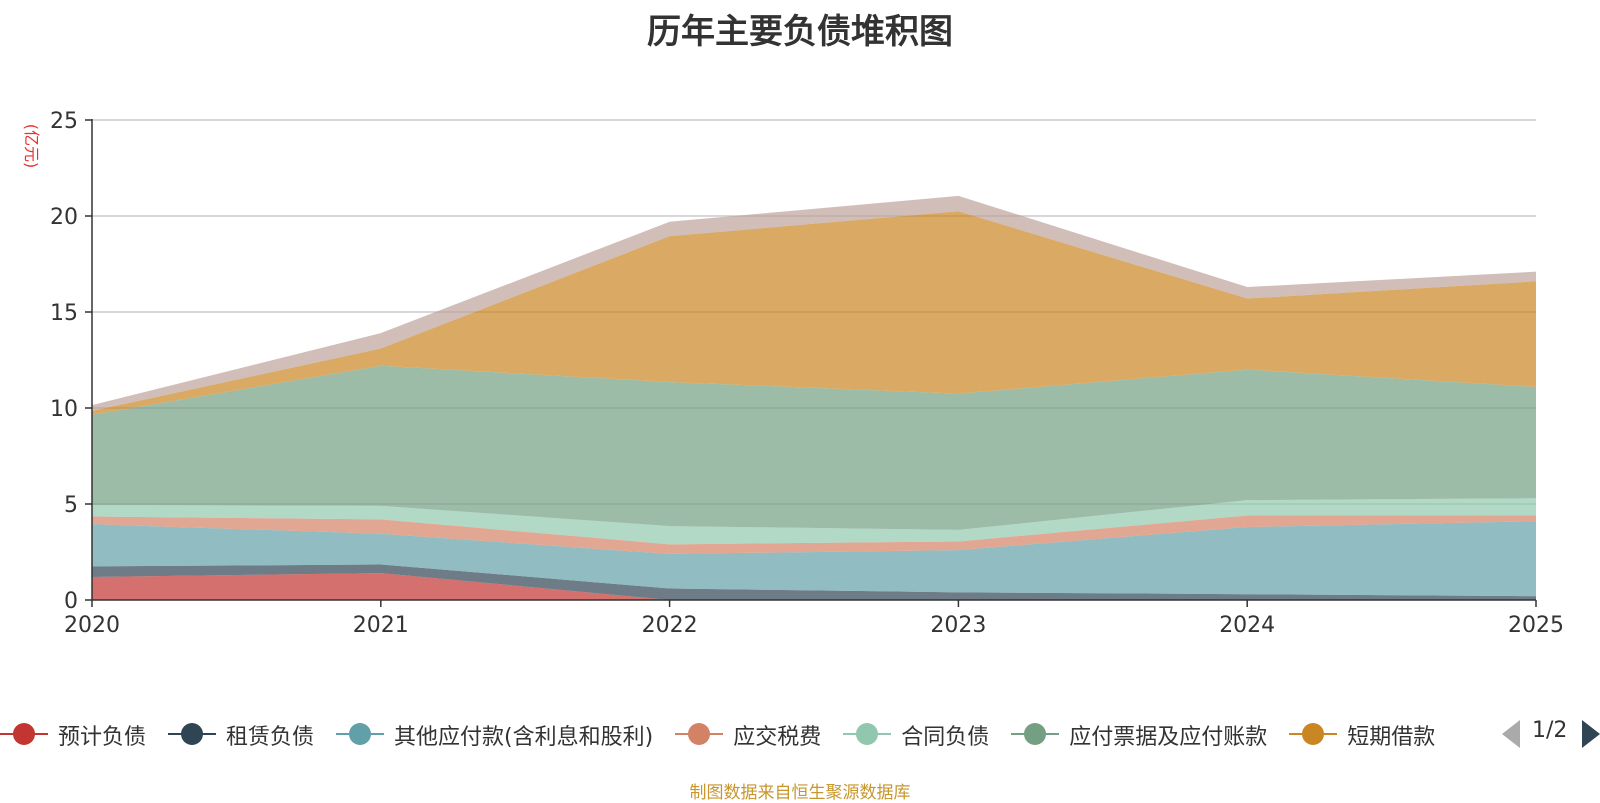  Describe the element at coordinates (1536, 625) in the screenshot. I see `x-tick-label: 2025` at that location.